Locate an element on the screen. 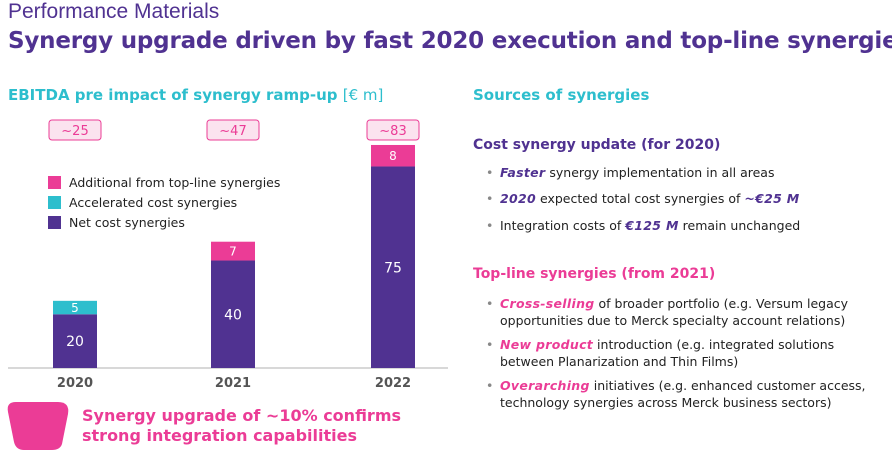 This screenshot has height=456, width=892. keyword-amount: €125 M is located at coordinates (652, 225).